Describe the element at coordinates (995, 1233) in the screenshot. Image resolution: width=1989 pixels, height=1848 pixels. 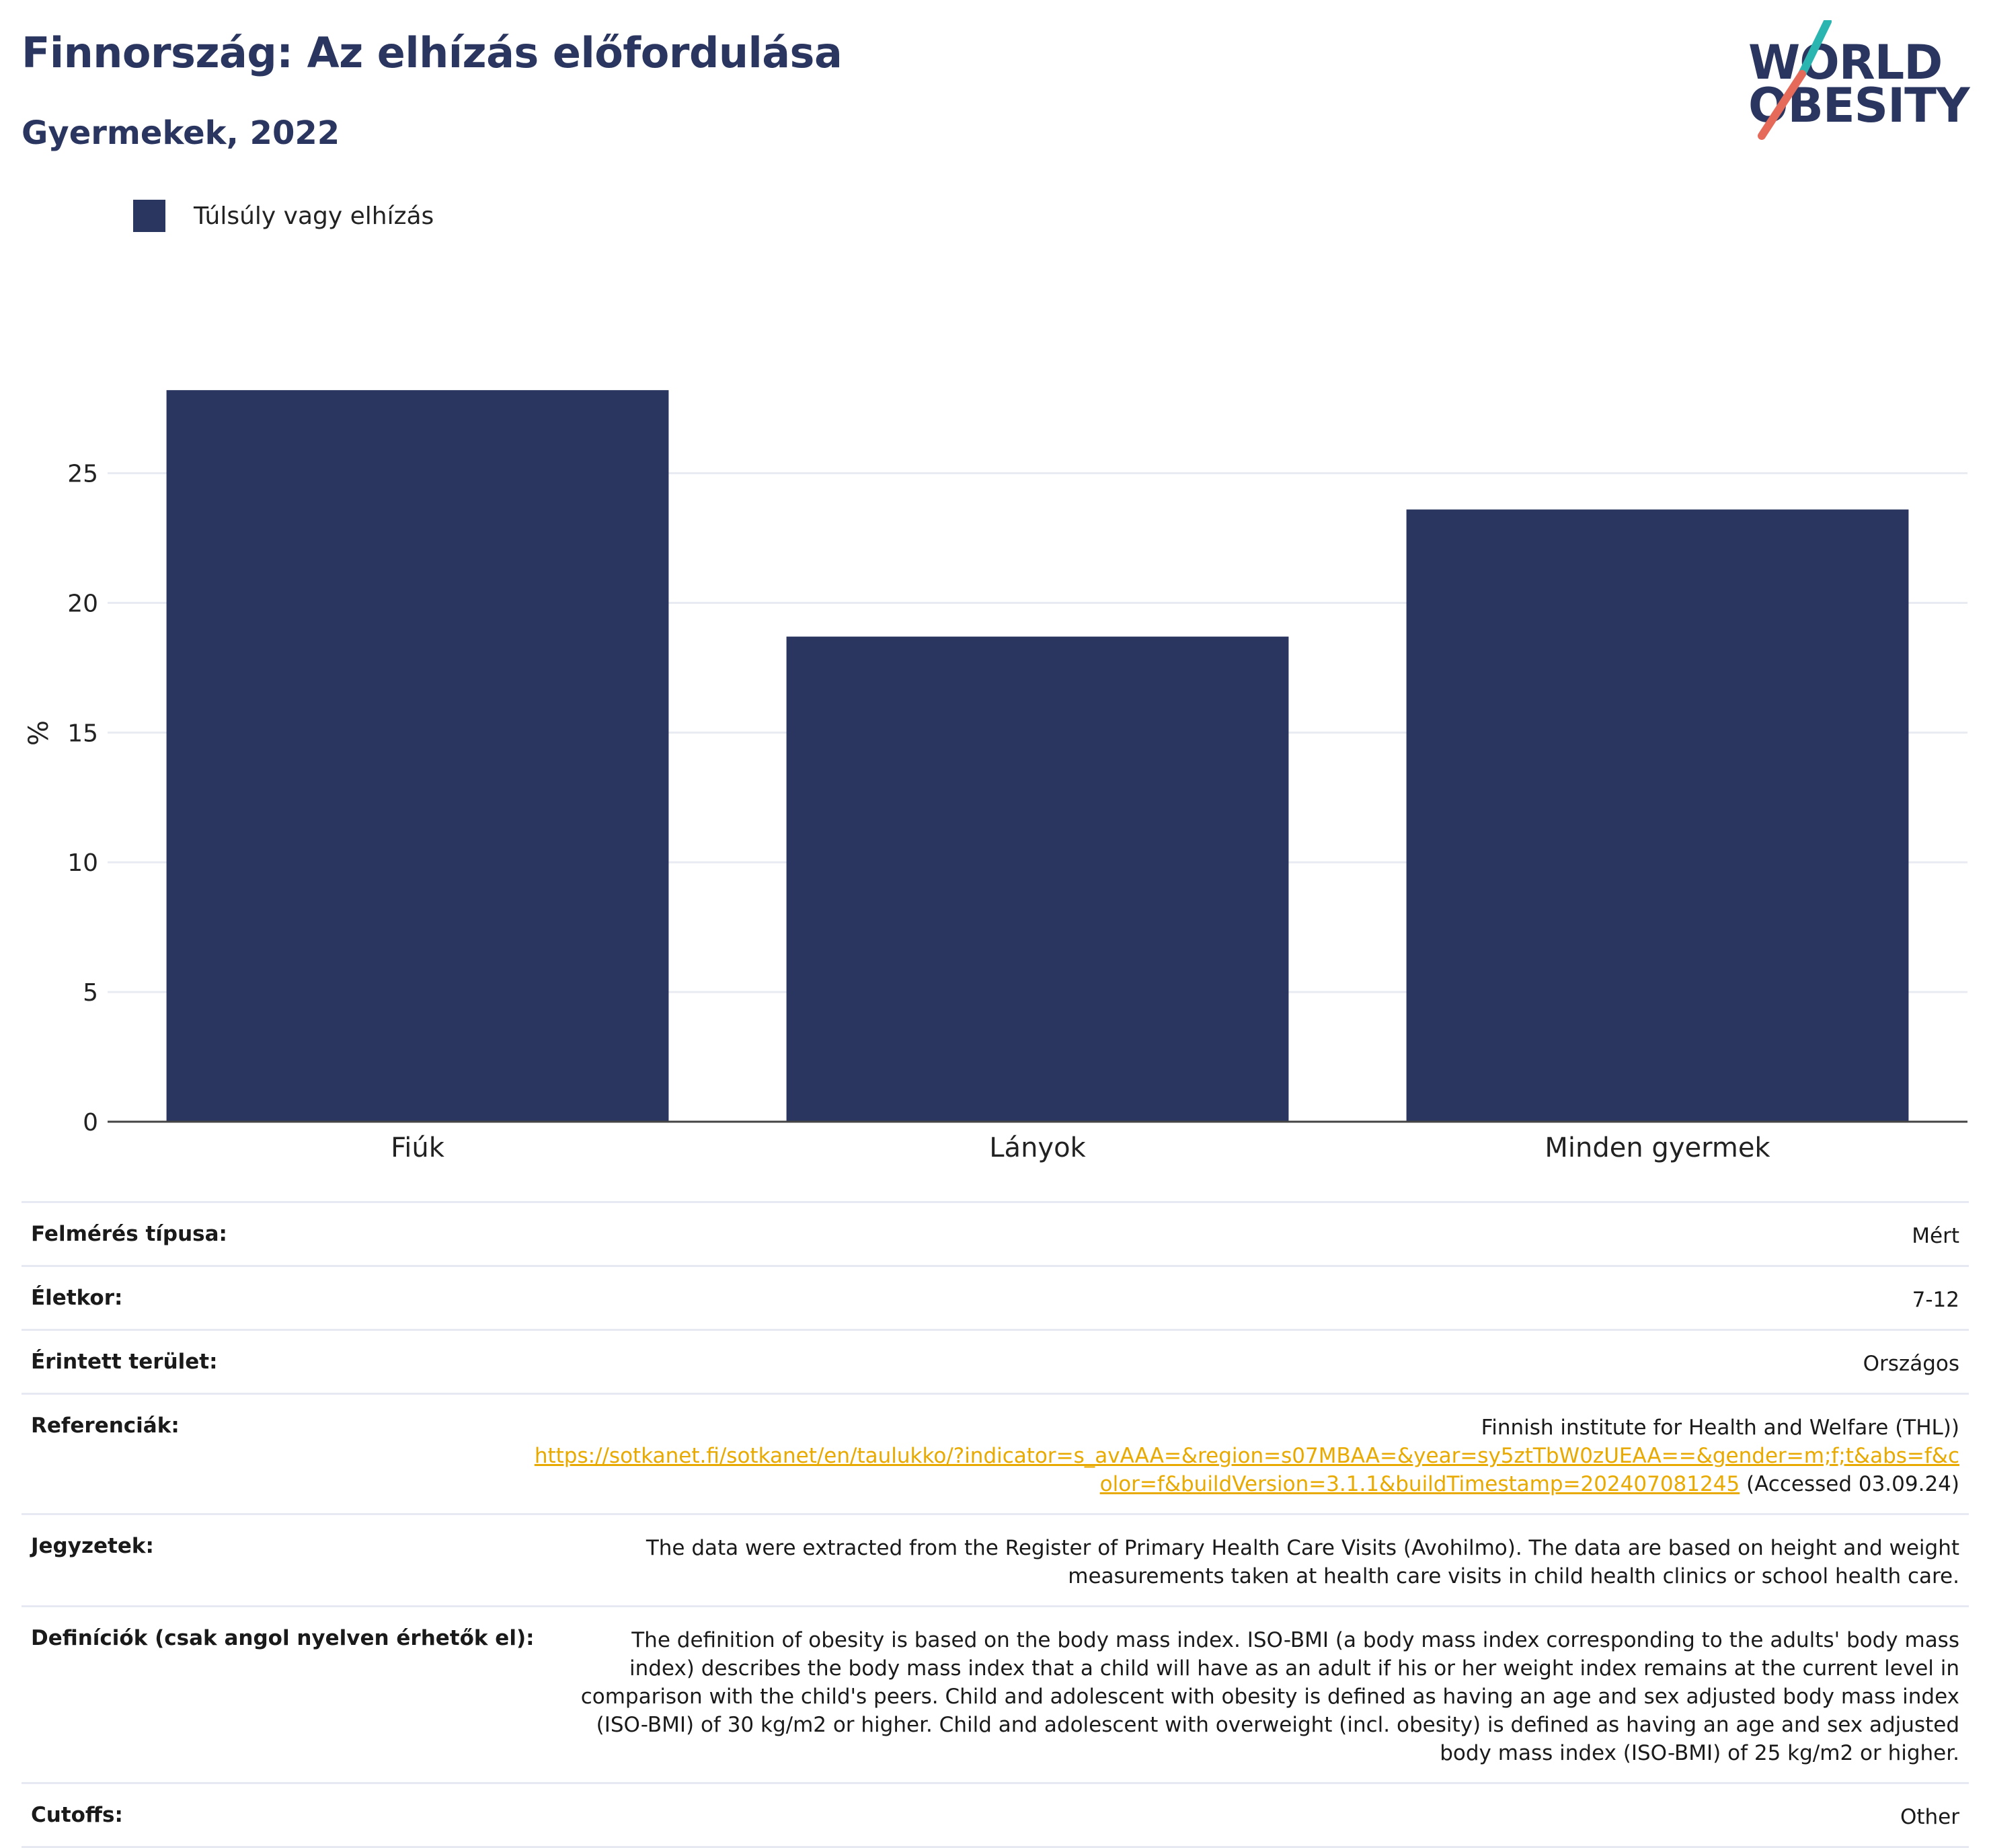
I see `info-row-survey-type: Felmérés típusa: Mért` at that location.